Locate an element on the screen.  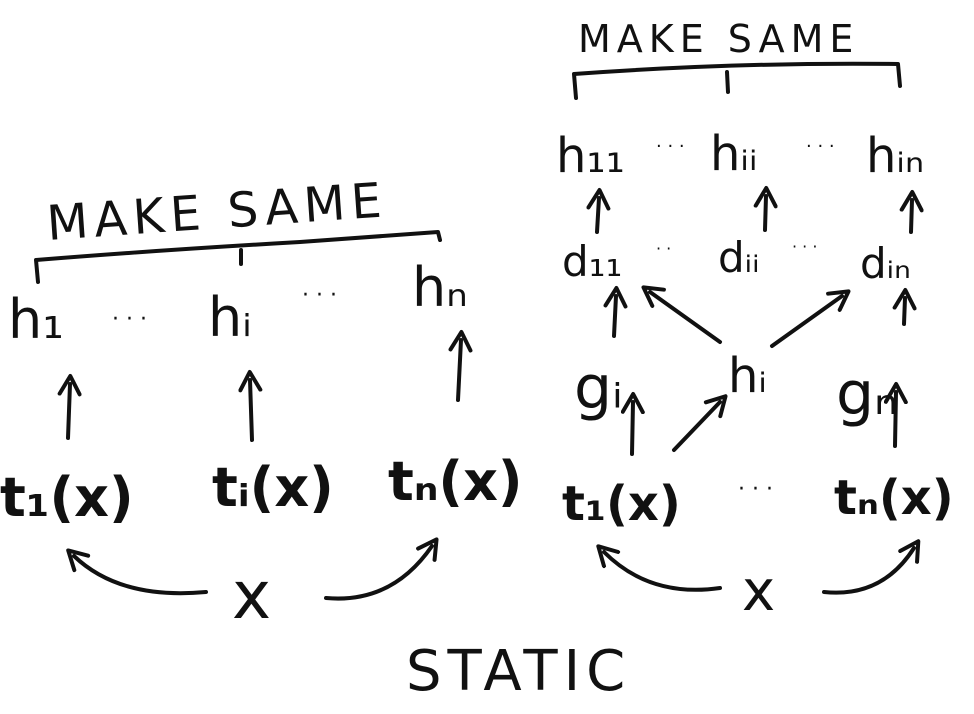
right-t-node-n: tₙ(x) is located at coordinates (894, 498).